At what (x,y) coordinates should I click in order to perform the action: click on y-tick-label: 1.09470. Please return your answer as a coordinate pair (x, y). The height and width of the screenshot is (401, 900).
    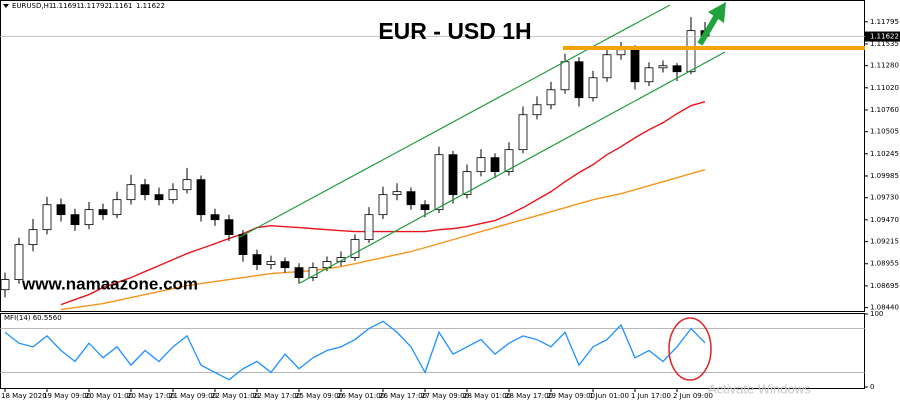
    Looking at the image, I should click on (884, 220).